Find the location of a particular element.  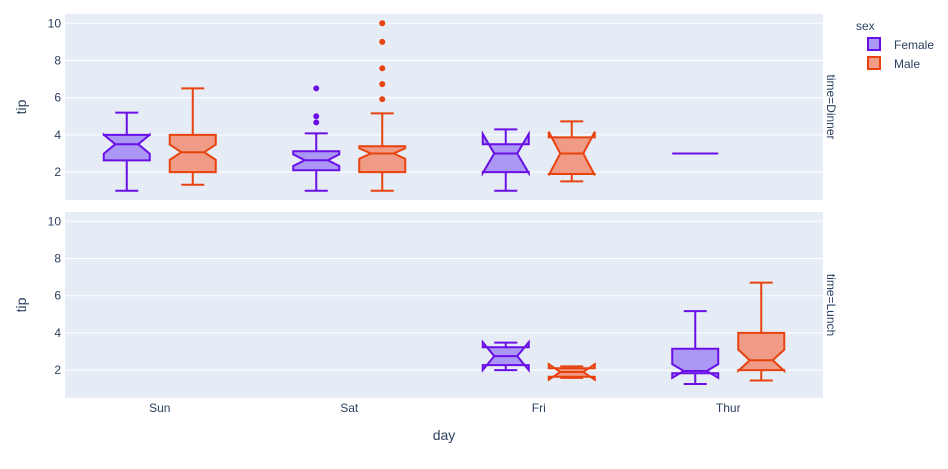

box-male-sun is located at coordinates (192, 136).